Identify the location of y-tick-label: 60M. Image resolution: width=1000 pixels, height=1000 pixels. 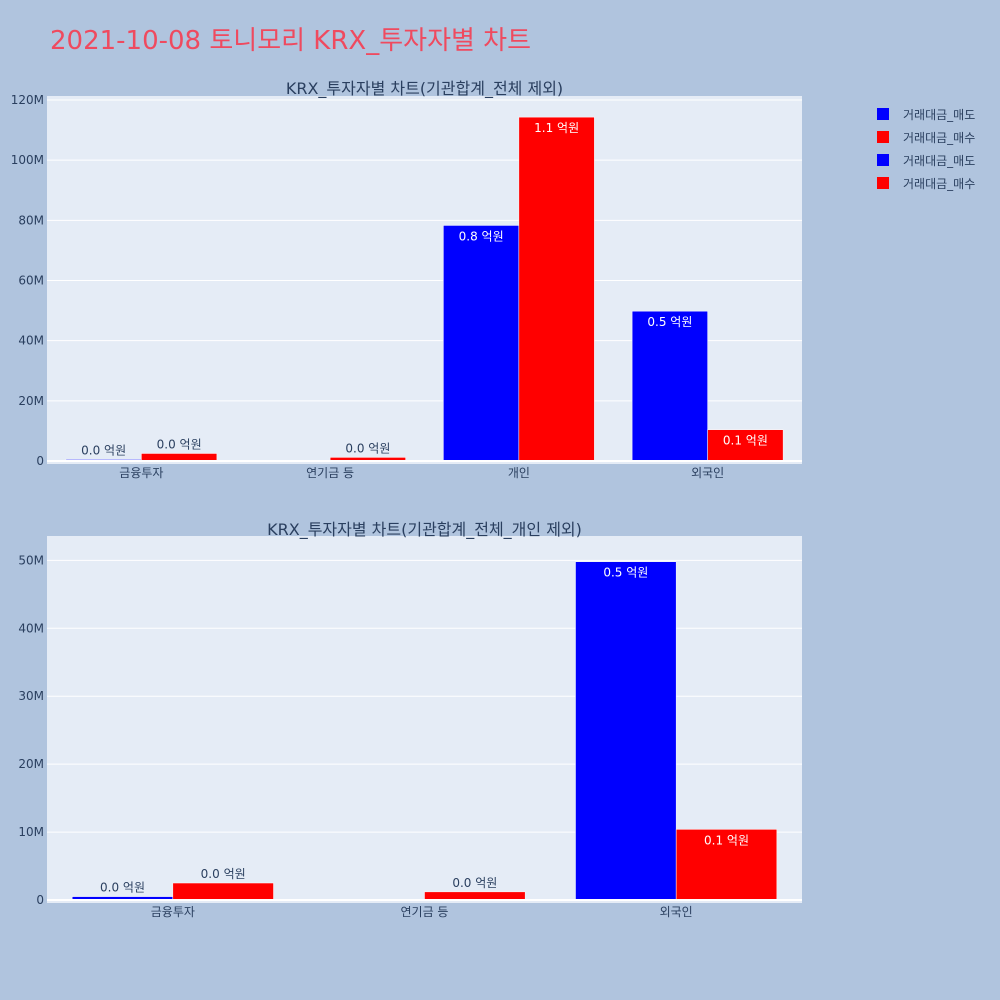
(31, 281).